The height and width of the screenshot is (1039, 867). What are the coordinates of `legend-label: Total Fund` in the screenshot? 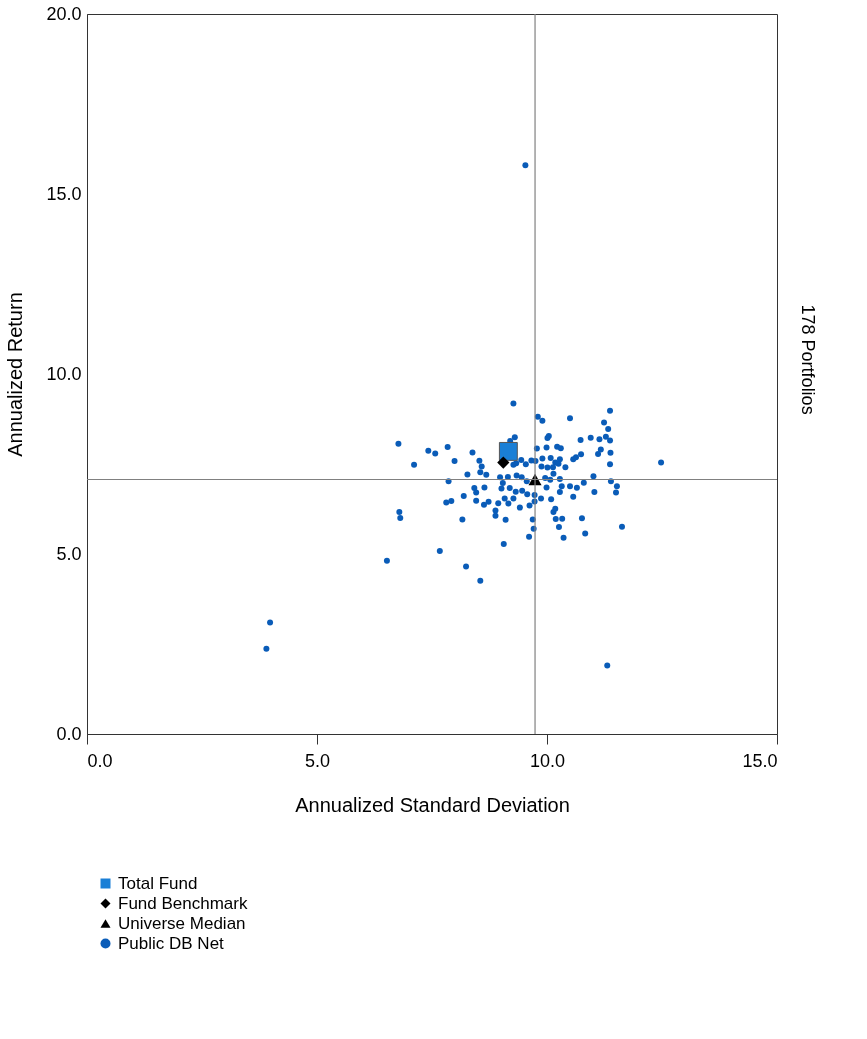 It's located at (158, 883).